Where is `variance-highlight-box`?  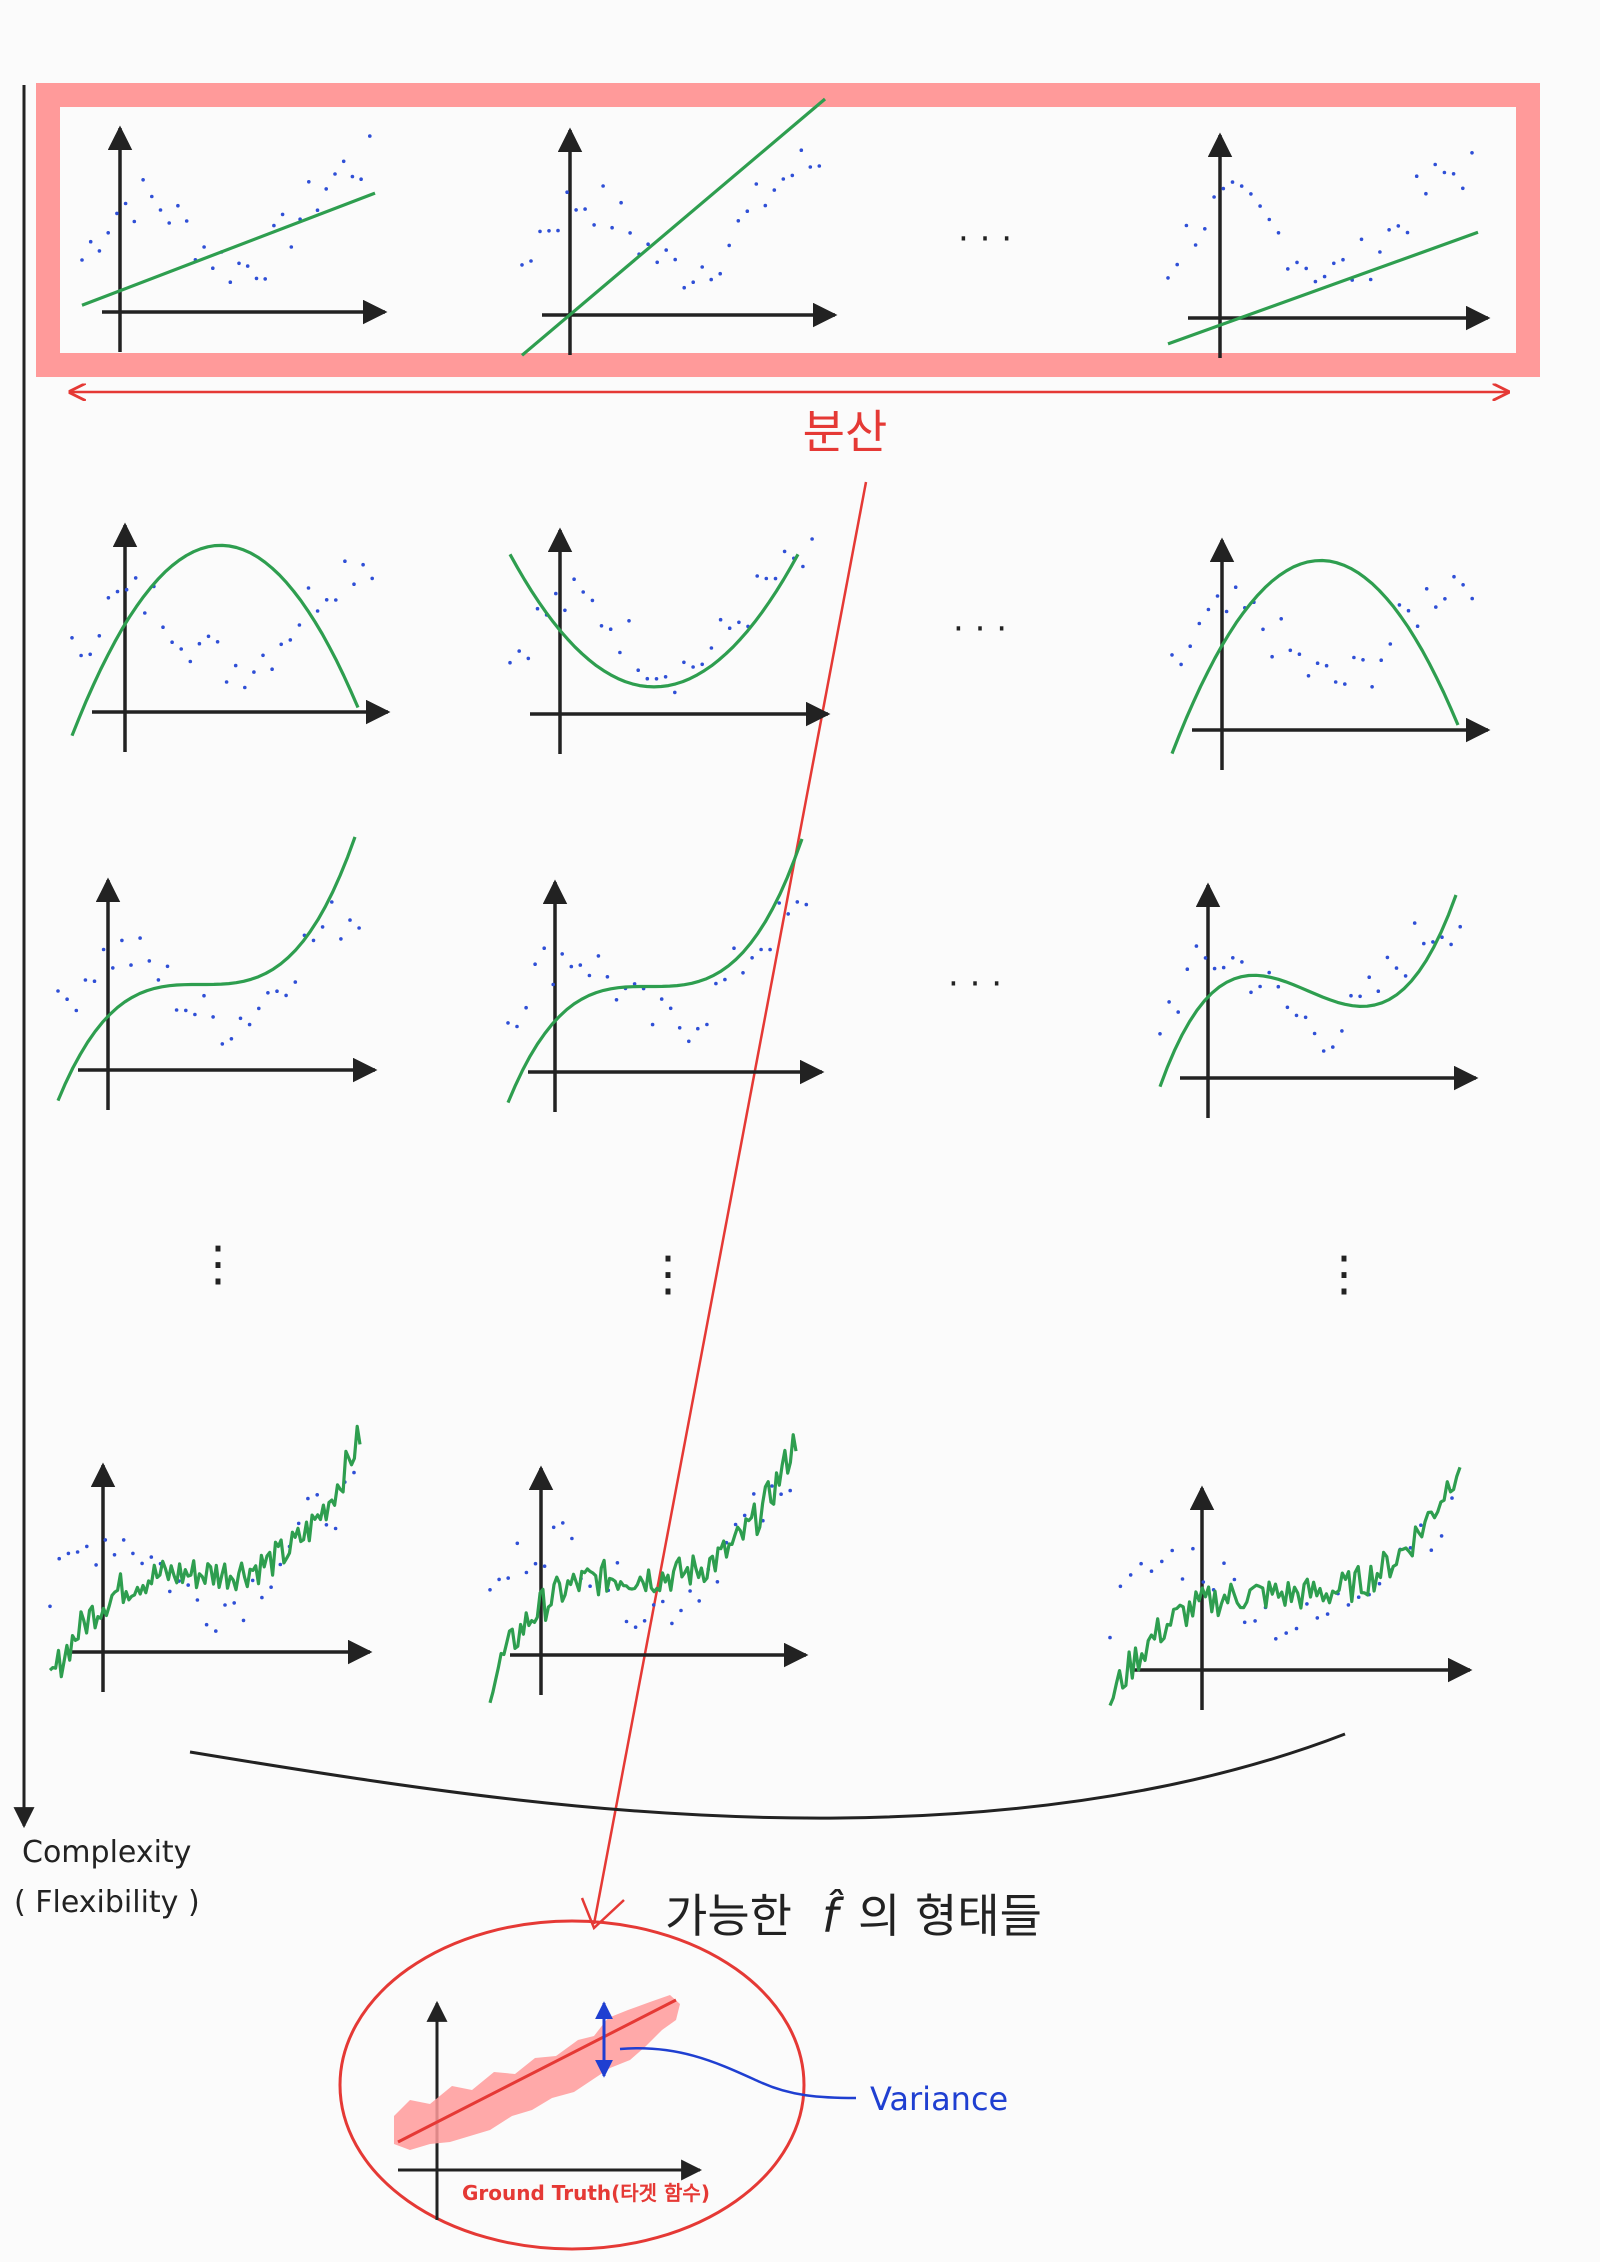 variance-highlight-box is located at coordinates (788, 230).